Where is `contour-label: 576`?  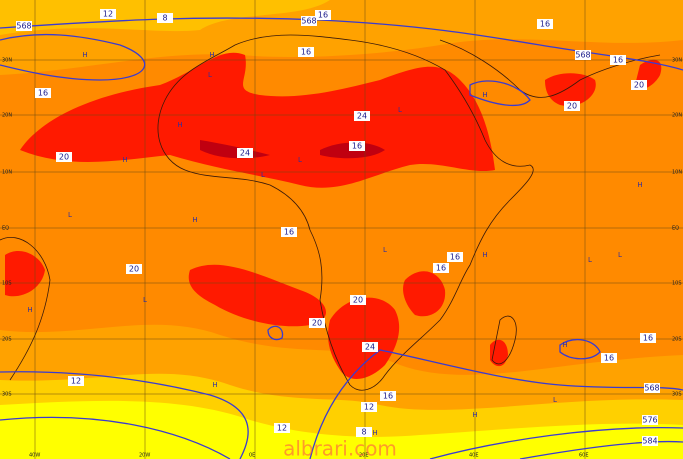
contour-label: 576 is located at coordinates (649, 420).